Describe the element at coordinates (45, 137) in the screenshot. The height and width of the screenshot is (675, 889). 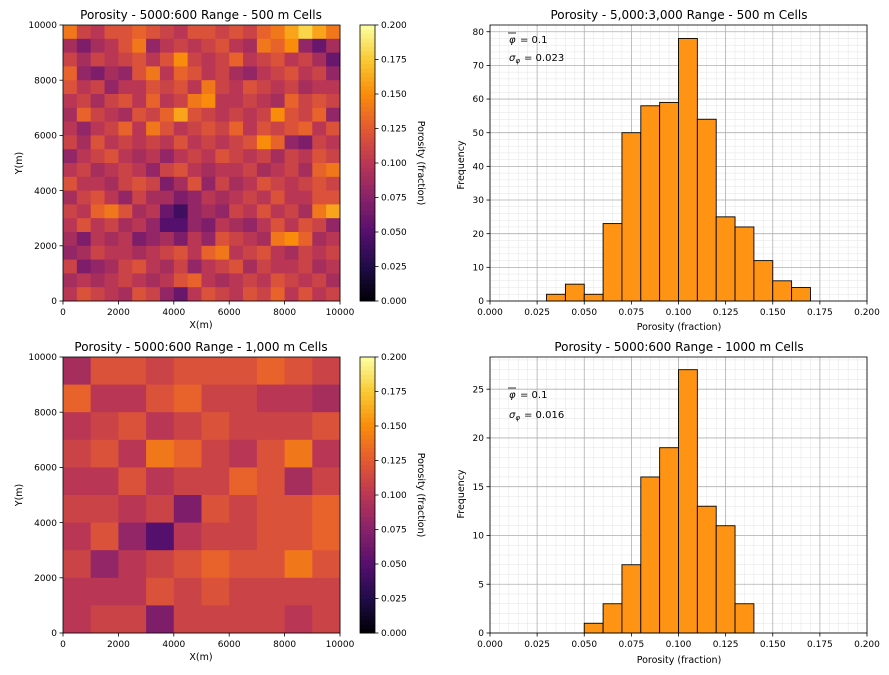
I see `y-tick-label: 6000` at that location.